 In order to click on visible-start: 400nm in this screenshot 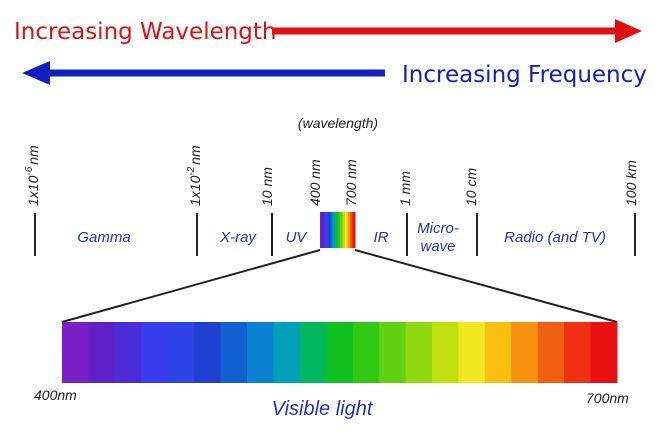, I will do `click(55, 395)`.